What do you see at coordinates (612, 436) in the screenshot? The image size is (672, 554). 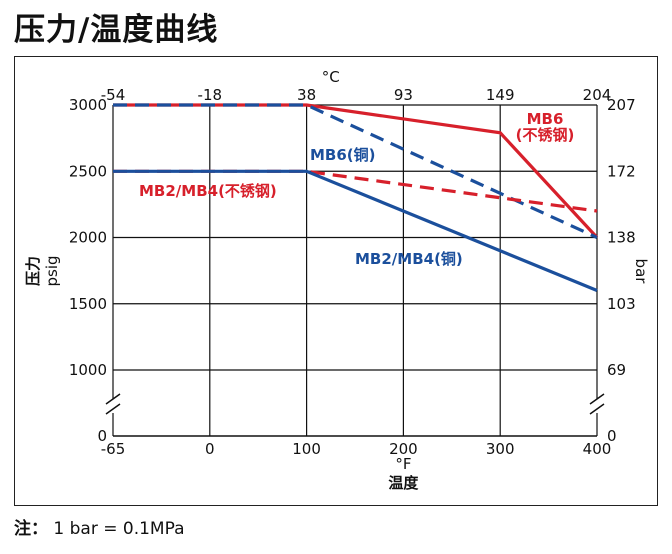 I see `y-right-tick-label: 0` at bounding box center [612, 436].